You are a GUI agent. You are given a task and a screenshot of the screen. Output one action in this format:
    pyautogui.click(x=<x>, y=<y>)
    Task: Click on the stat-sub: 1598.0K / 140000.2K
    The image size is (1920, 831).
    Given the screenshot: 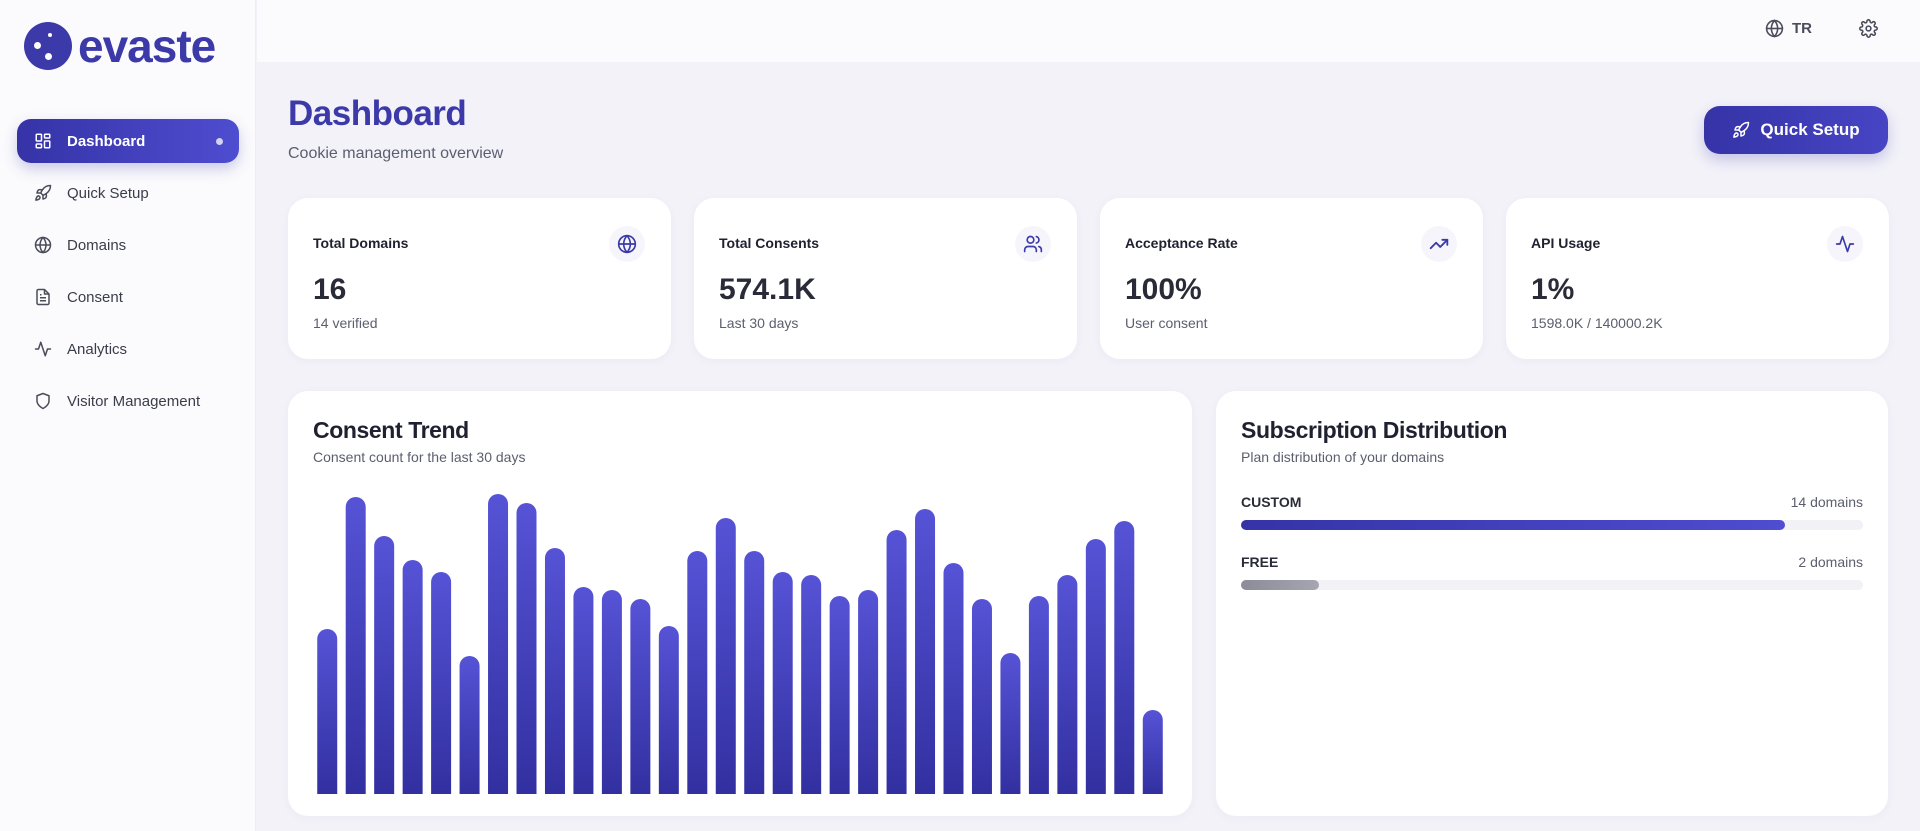 What is the action you would take?
    pyautogui.click(x=1597, y=323)
    